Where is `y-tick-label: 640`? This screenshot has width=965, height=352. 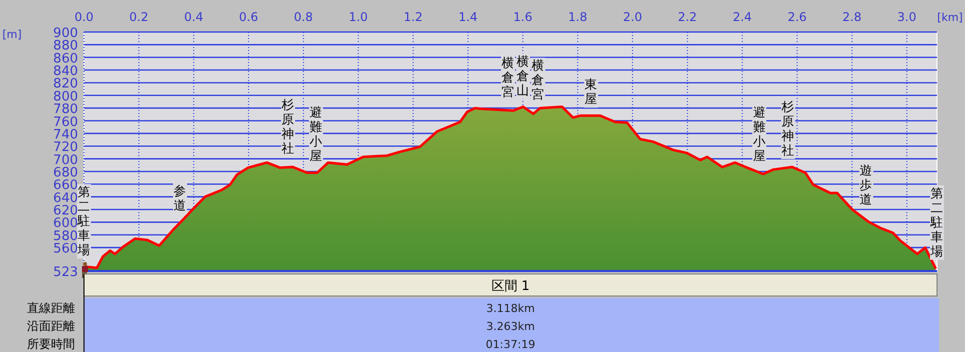 y-tick-label: 640 is located at coordinates (65, 198).